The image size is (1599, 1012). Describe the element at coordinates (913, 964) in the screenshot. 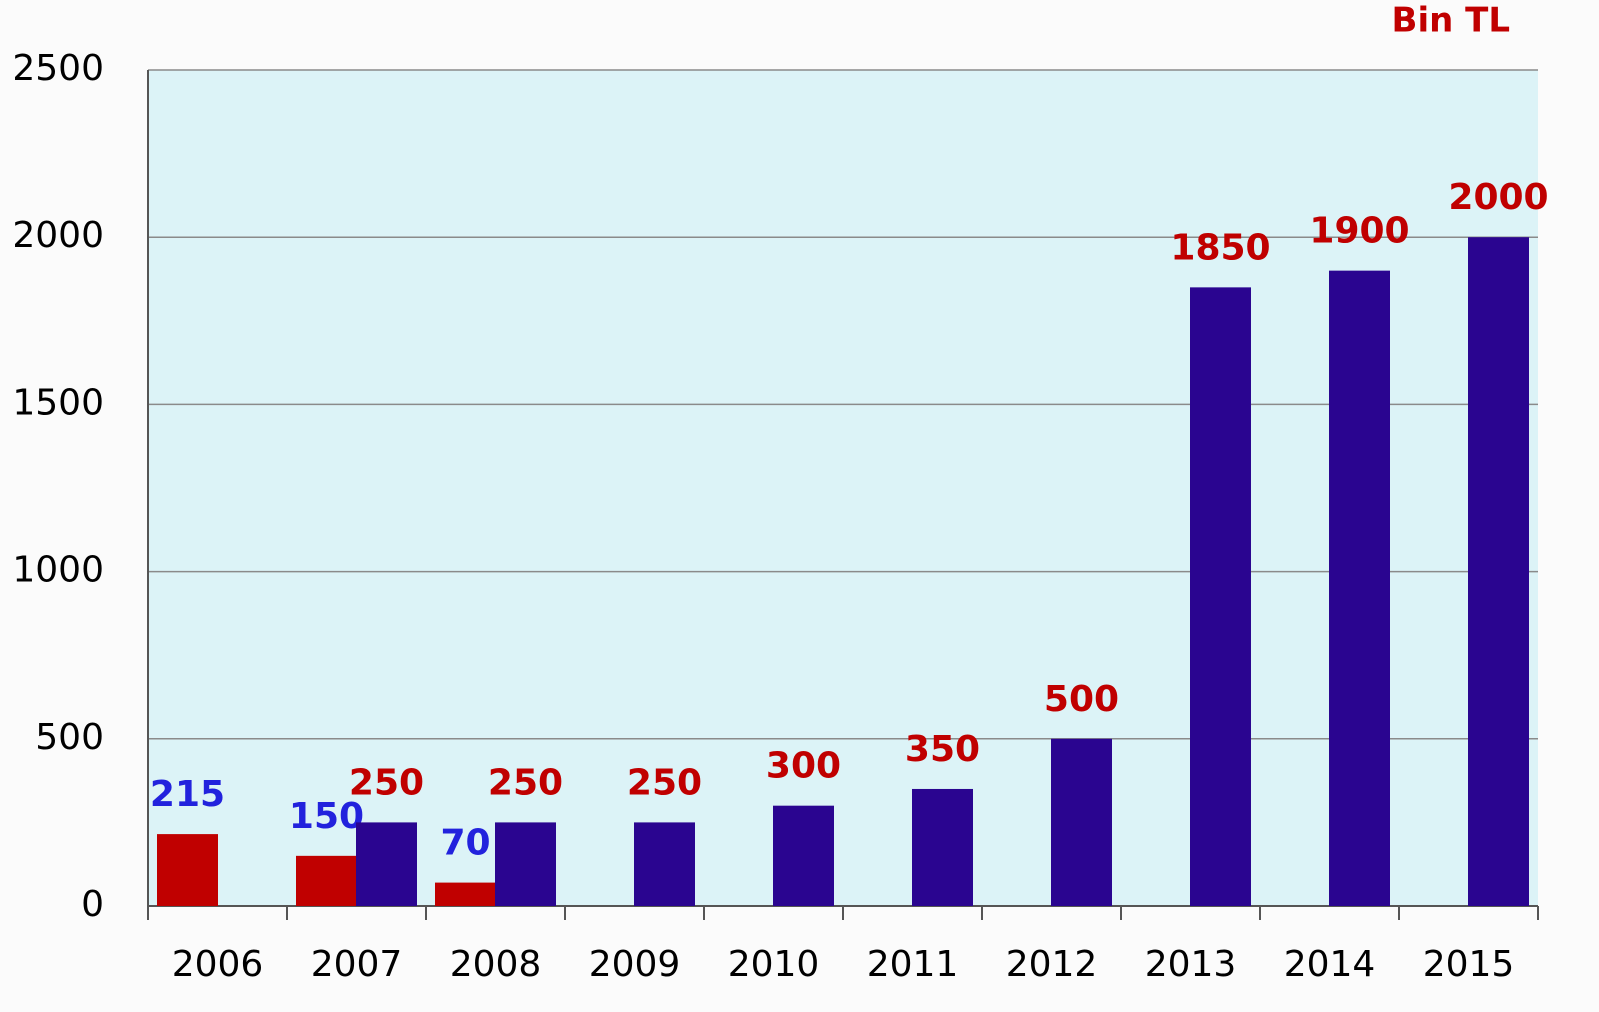

I see `x-tick-label: 2011` at that location.